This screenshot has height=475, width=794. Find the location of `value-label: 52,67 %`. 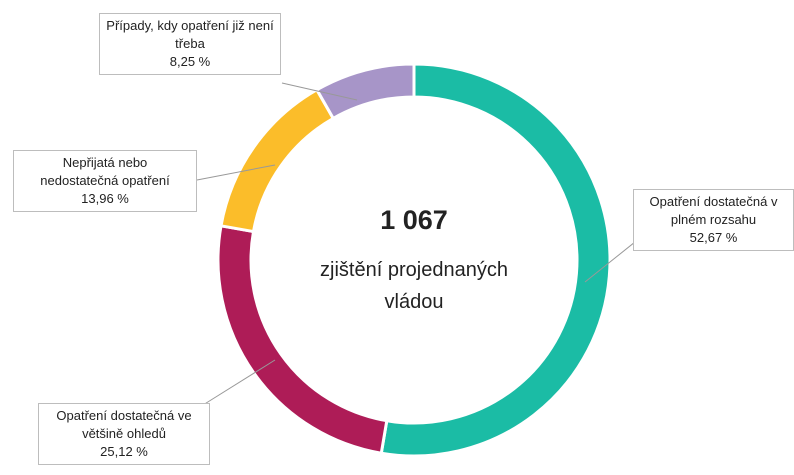

value-label: 52,67 % is located at coordinates (713, 237).